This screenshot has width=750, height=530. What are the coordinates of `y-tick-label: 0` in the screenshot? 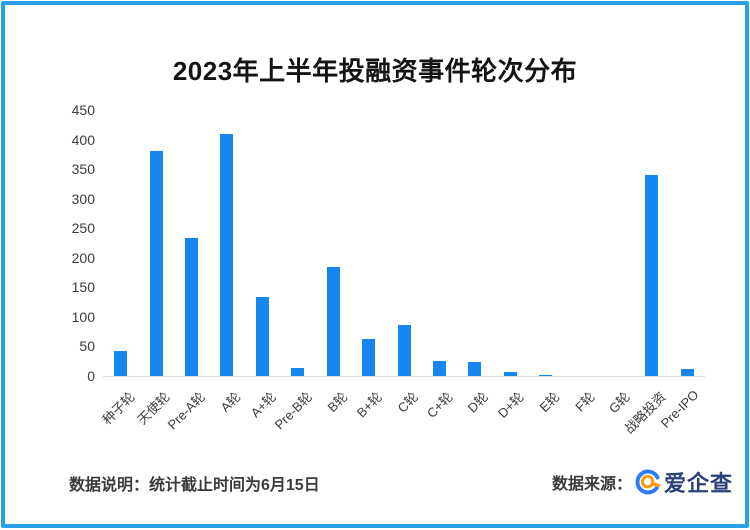 It's located at (91, 376).